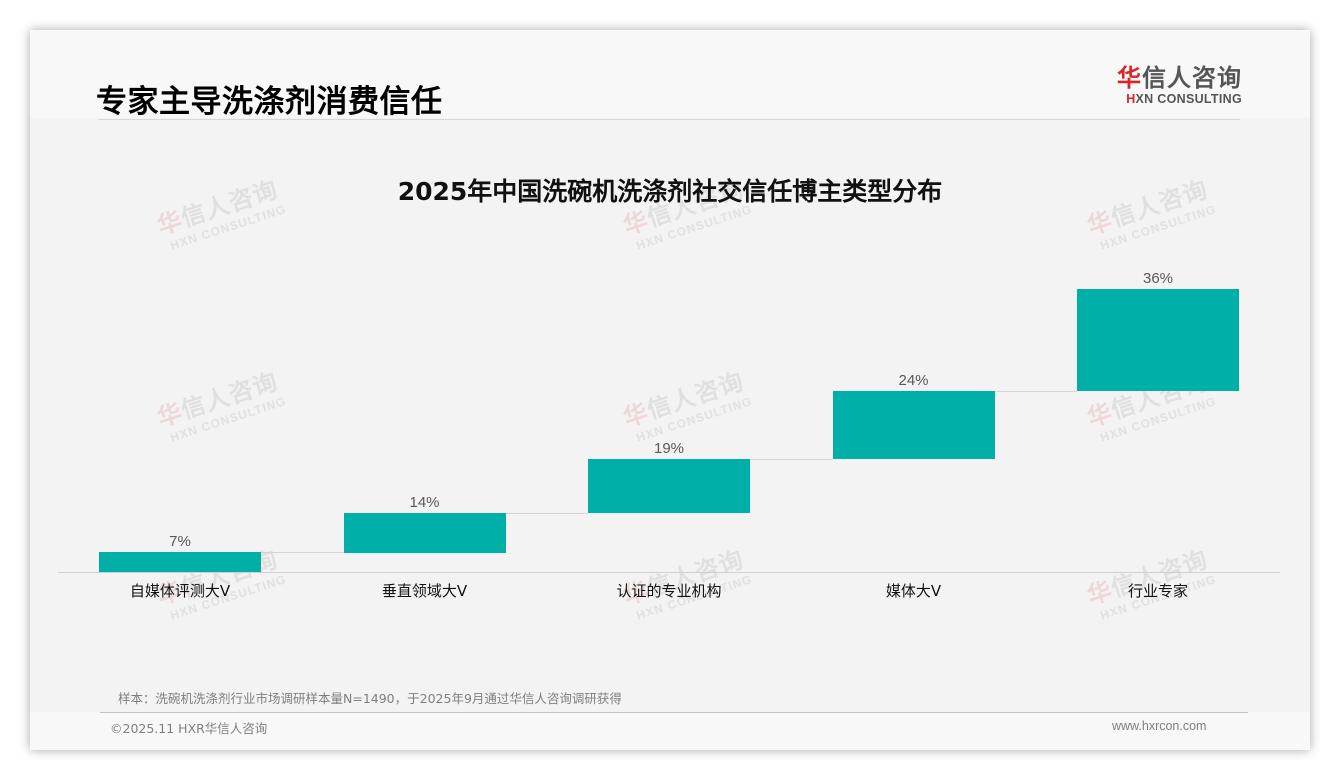  I want to click on logo-en: HXN CONSULTING, so click(1184, 99).